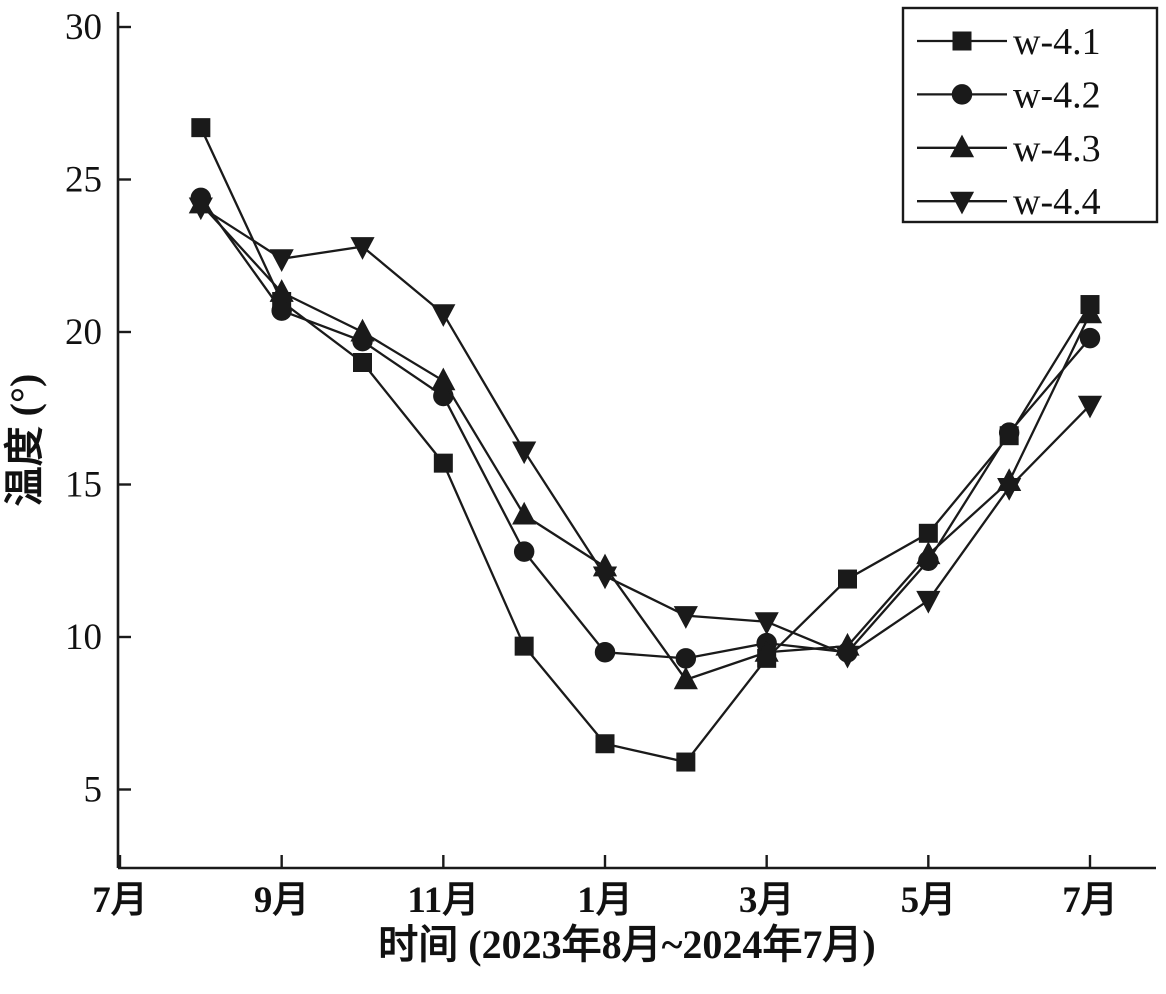 The image size is (1166, 994). Describe the element at coordinates (443, 900) in the screenshot. I see `x-tick-label: 11月` at that location.